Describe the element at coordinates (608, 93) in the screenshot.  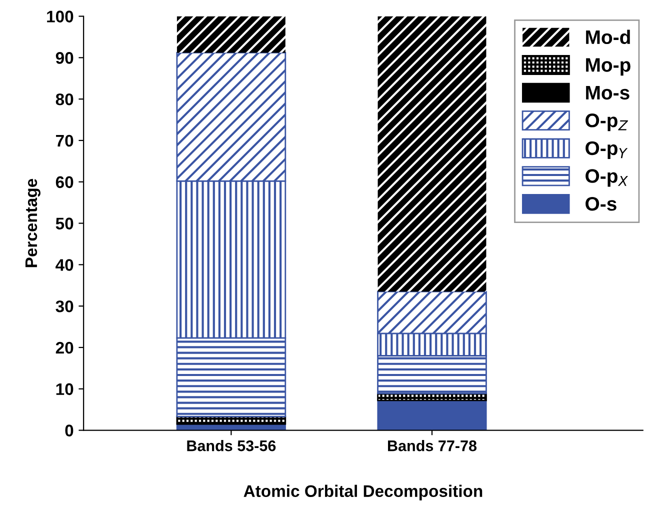
I see `legend-label: Mo-s` at that location.